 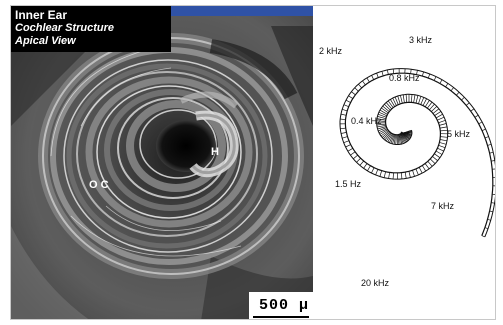 I want to click on scale-bar: 500 µ, so click(x=281, y=305).